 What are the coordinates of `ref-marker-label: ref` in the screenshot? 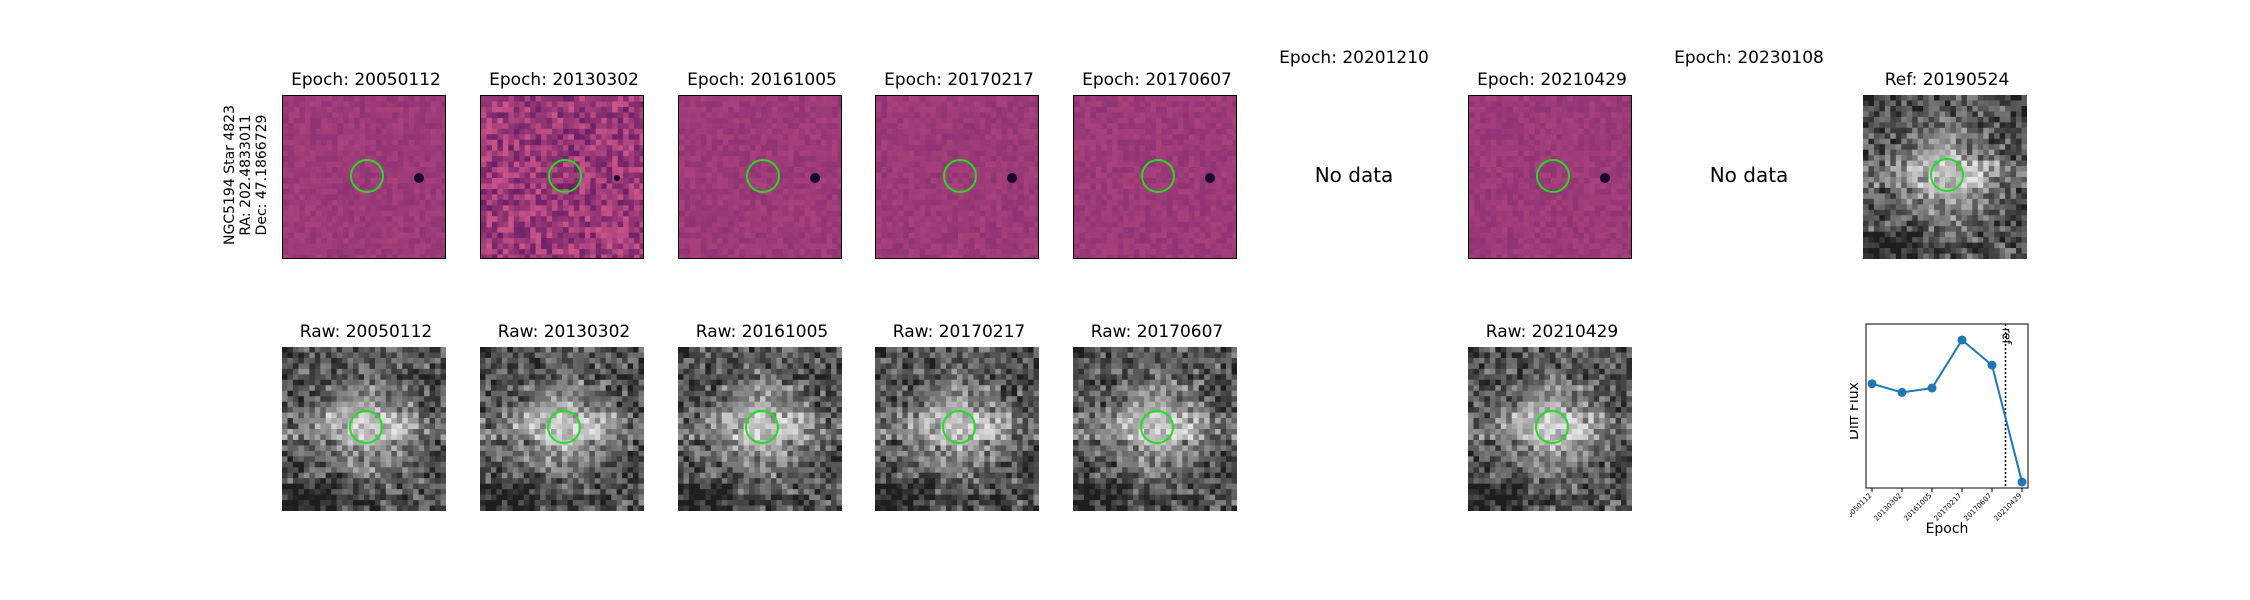 It's located at (2007, 336).